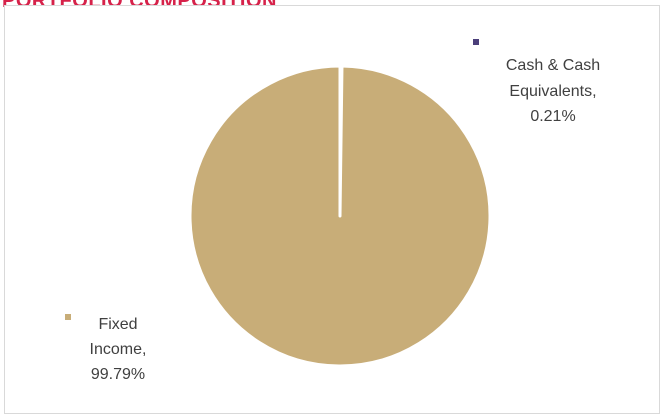 This screenshot has width=665, height=416. What do you see at coordinates (552, 116) in the screenshot?
I see `data-label-cash-cash-equivalents-line-3: 0.21%` at bounding box center [552, 116].